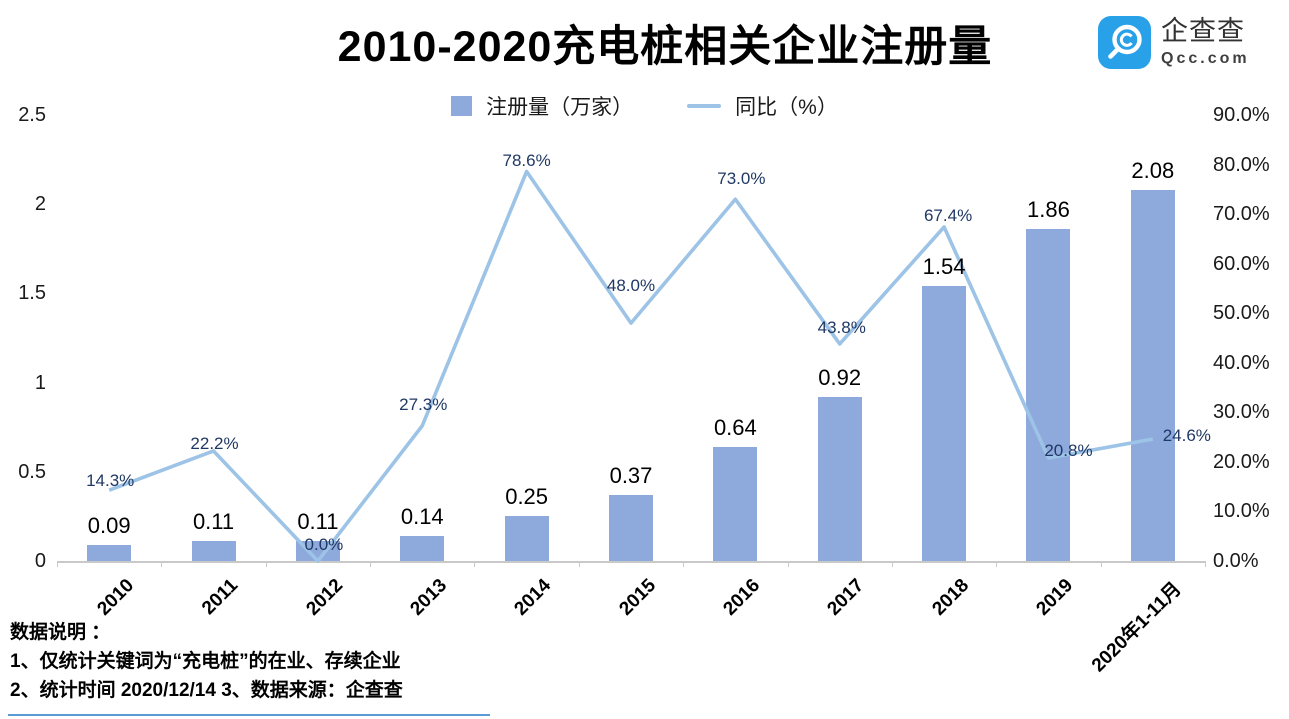 This screenshot has width=1289, height=719. Describe the element at coordinates (324, 544) in the screenshot. I see `line-value-label: 0.0%` at that location.